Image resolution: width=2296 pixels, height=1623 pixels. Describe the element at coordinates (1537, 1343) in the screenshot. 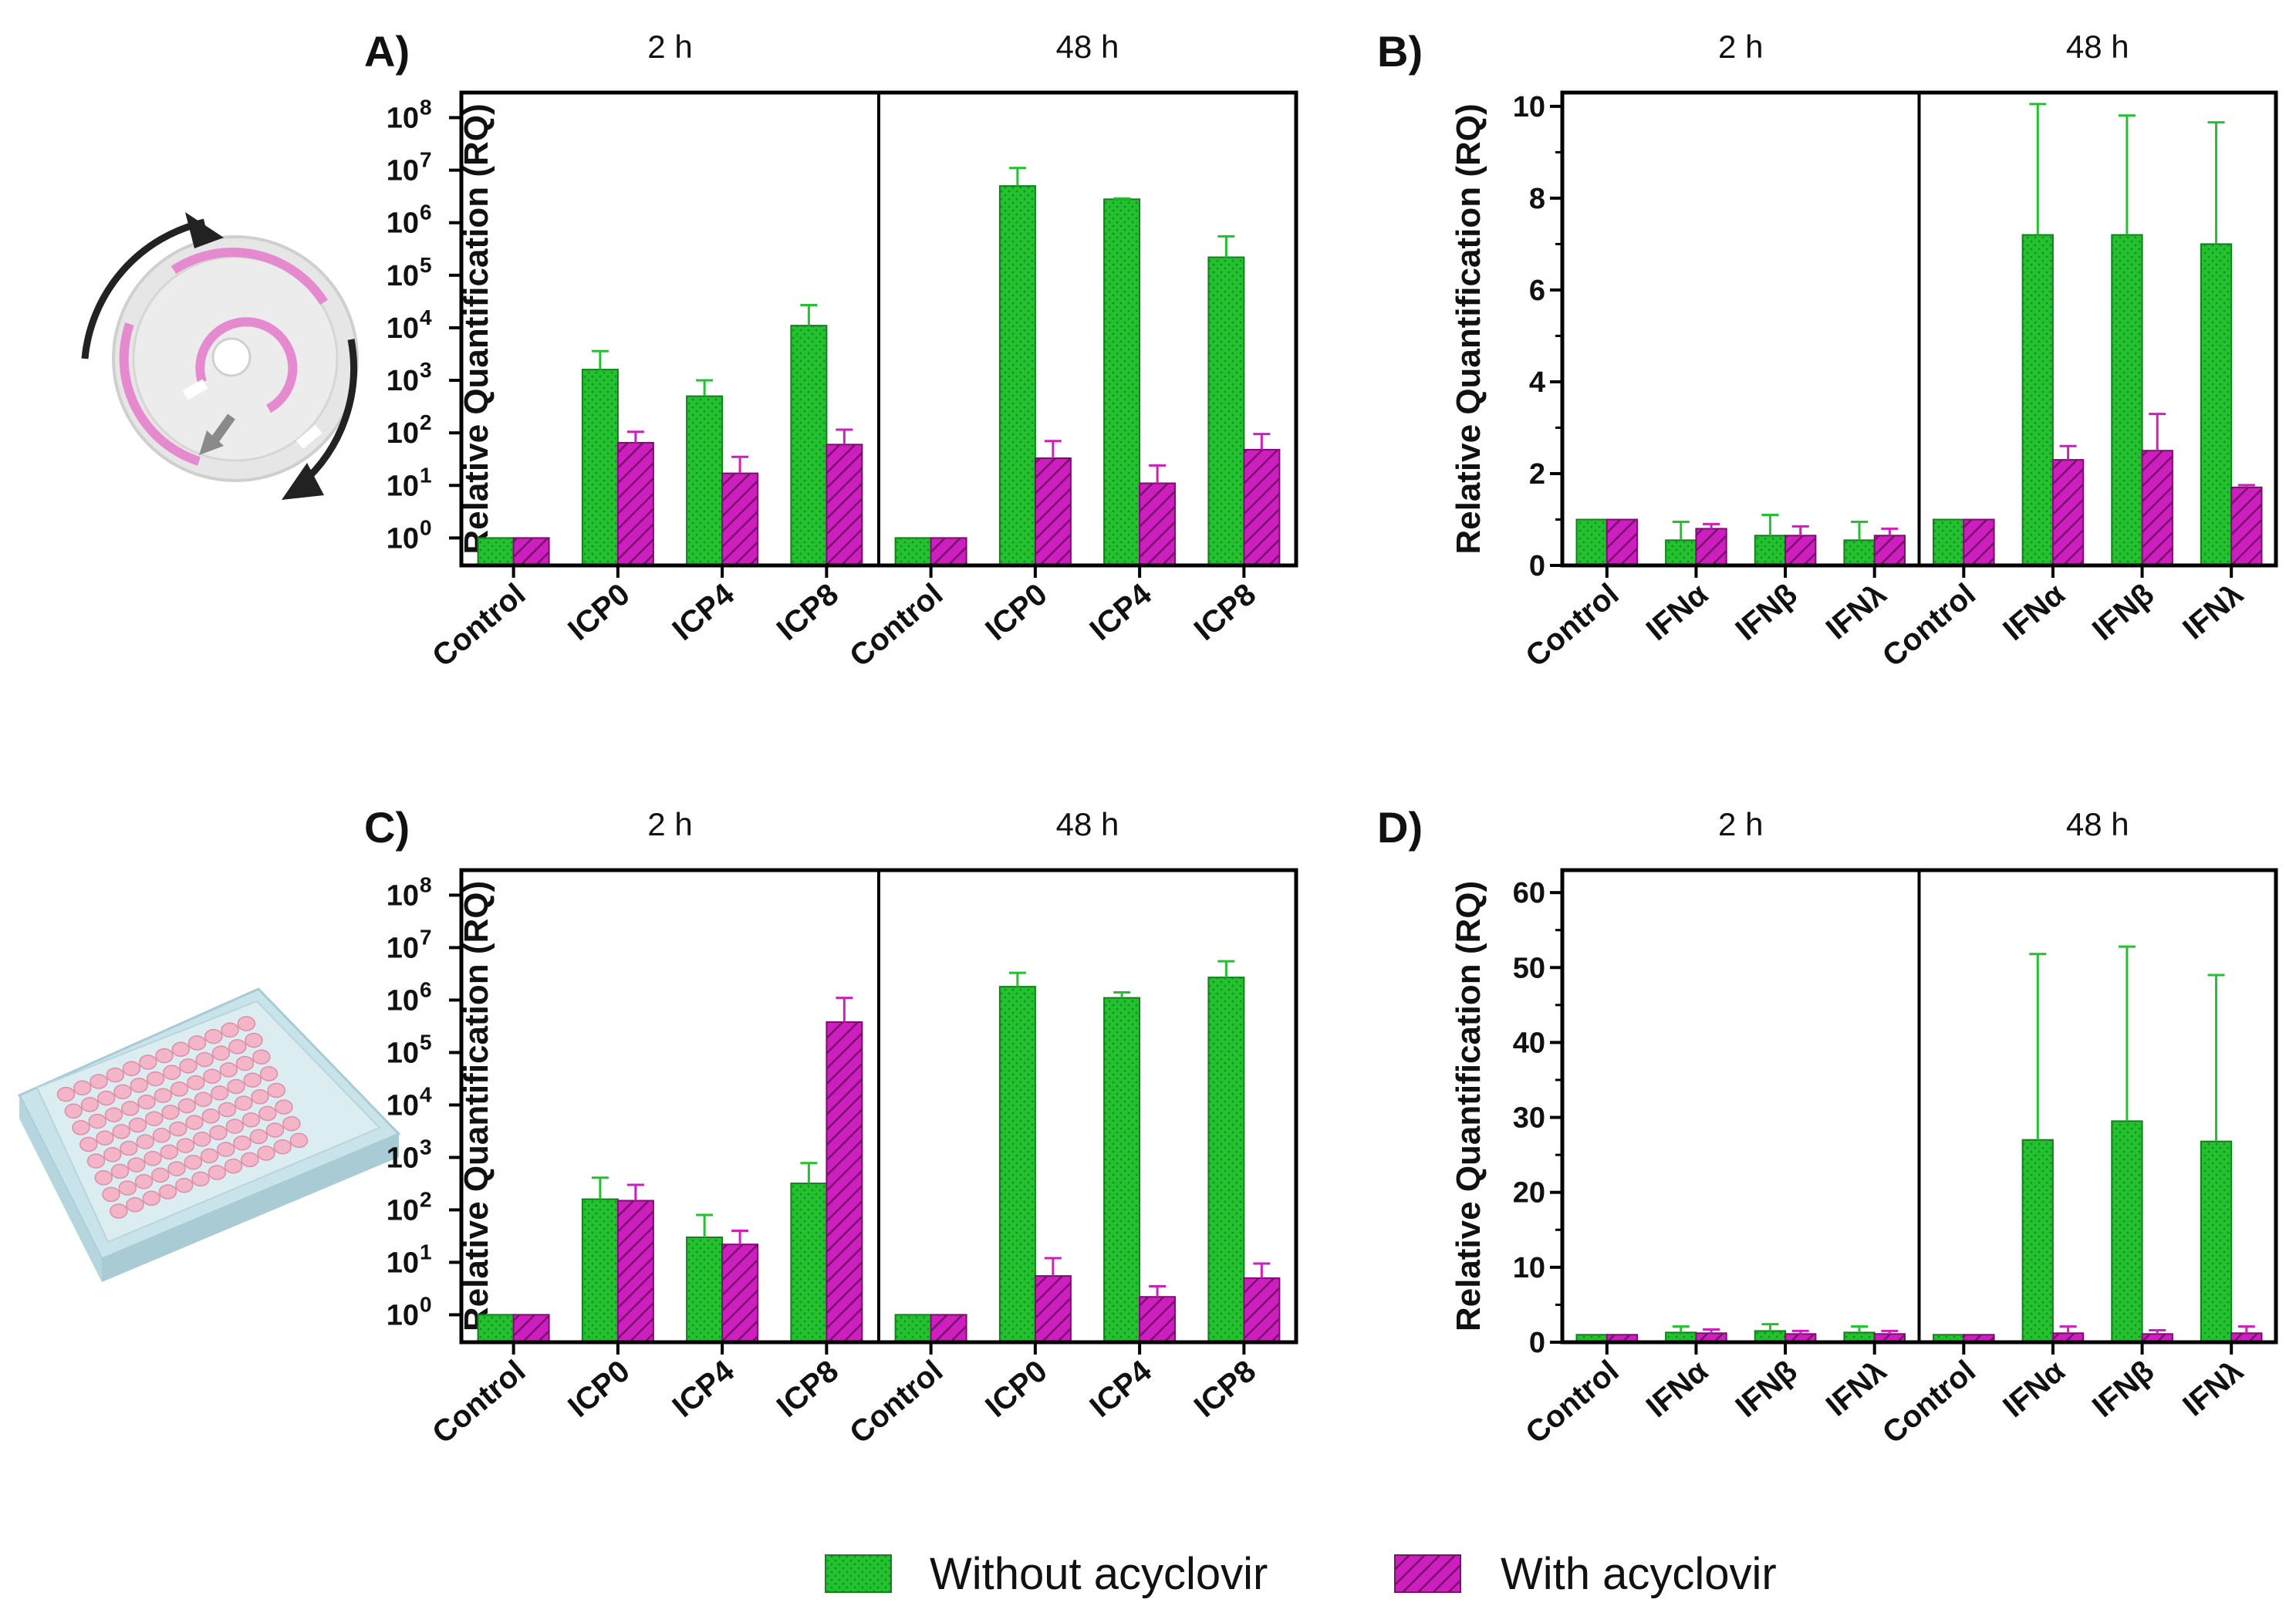

I see `y-tick-label: 0` at that location.